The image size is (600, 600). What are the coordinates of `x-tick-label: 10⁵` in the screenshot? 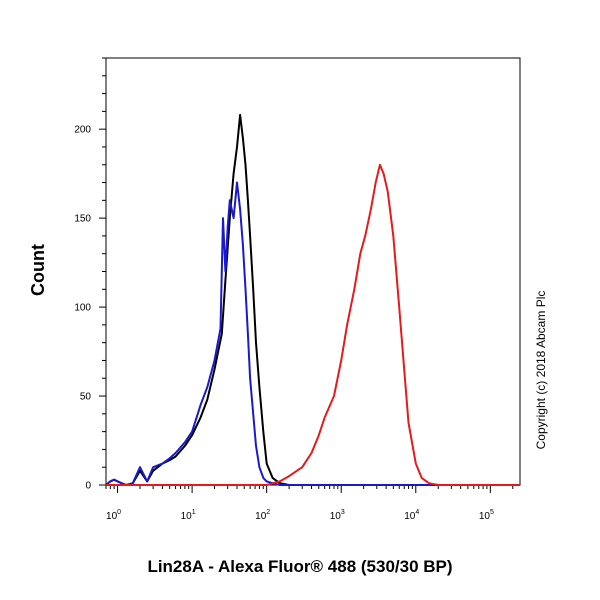 It's located at (486, 515).